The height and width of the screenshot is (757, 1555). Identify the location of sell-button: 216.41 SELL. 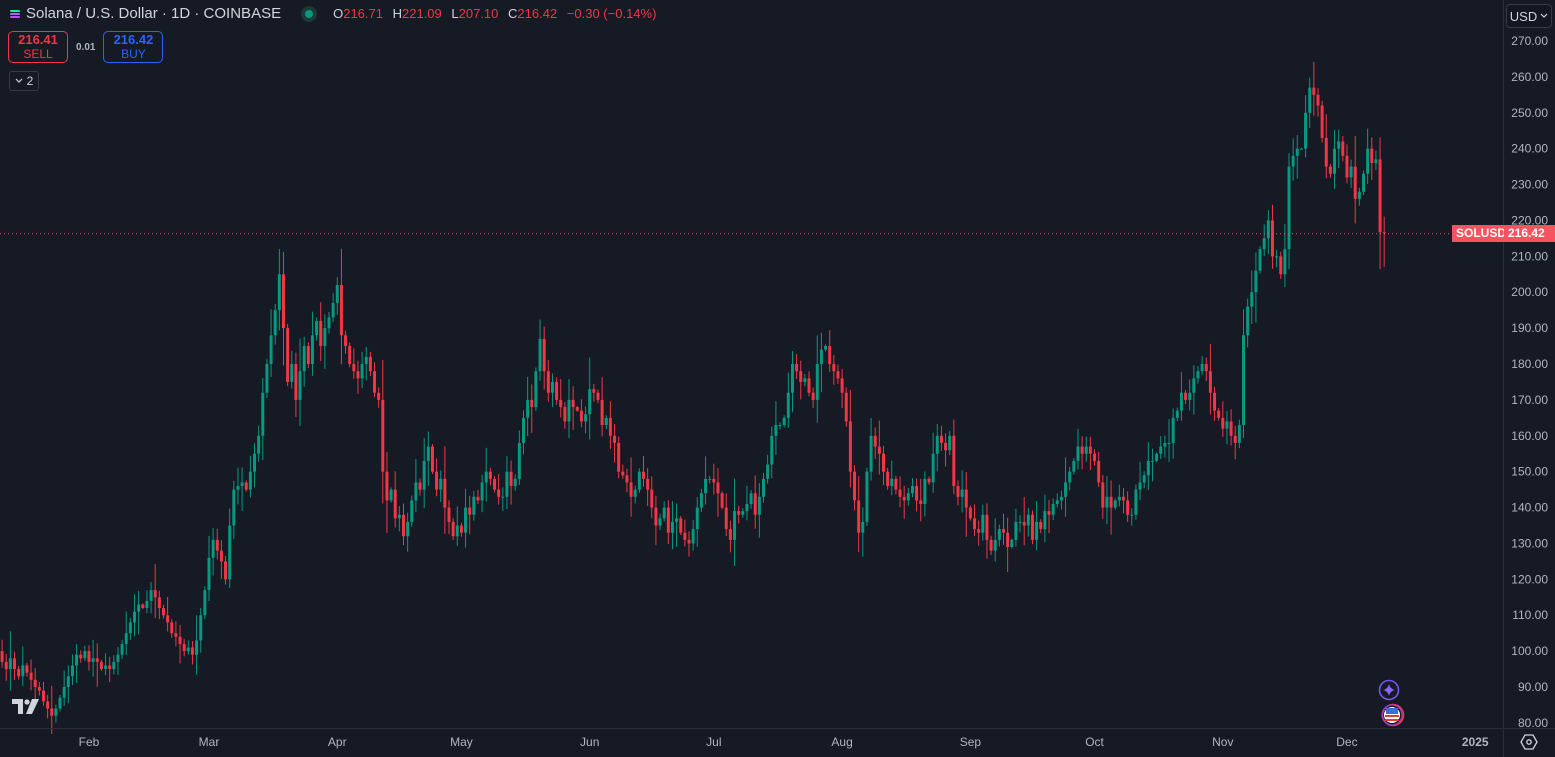
(38, 47).